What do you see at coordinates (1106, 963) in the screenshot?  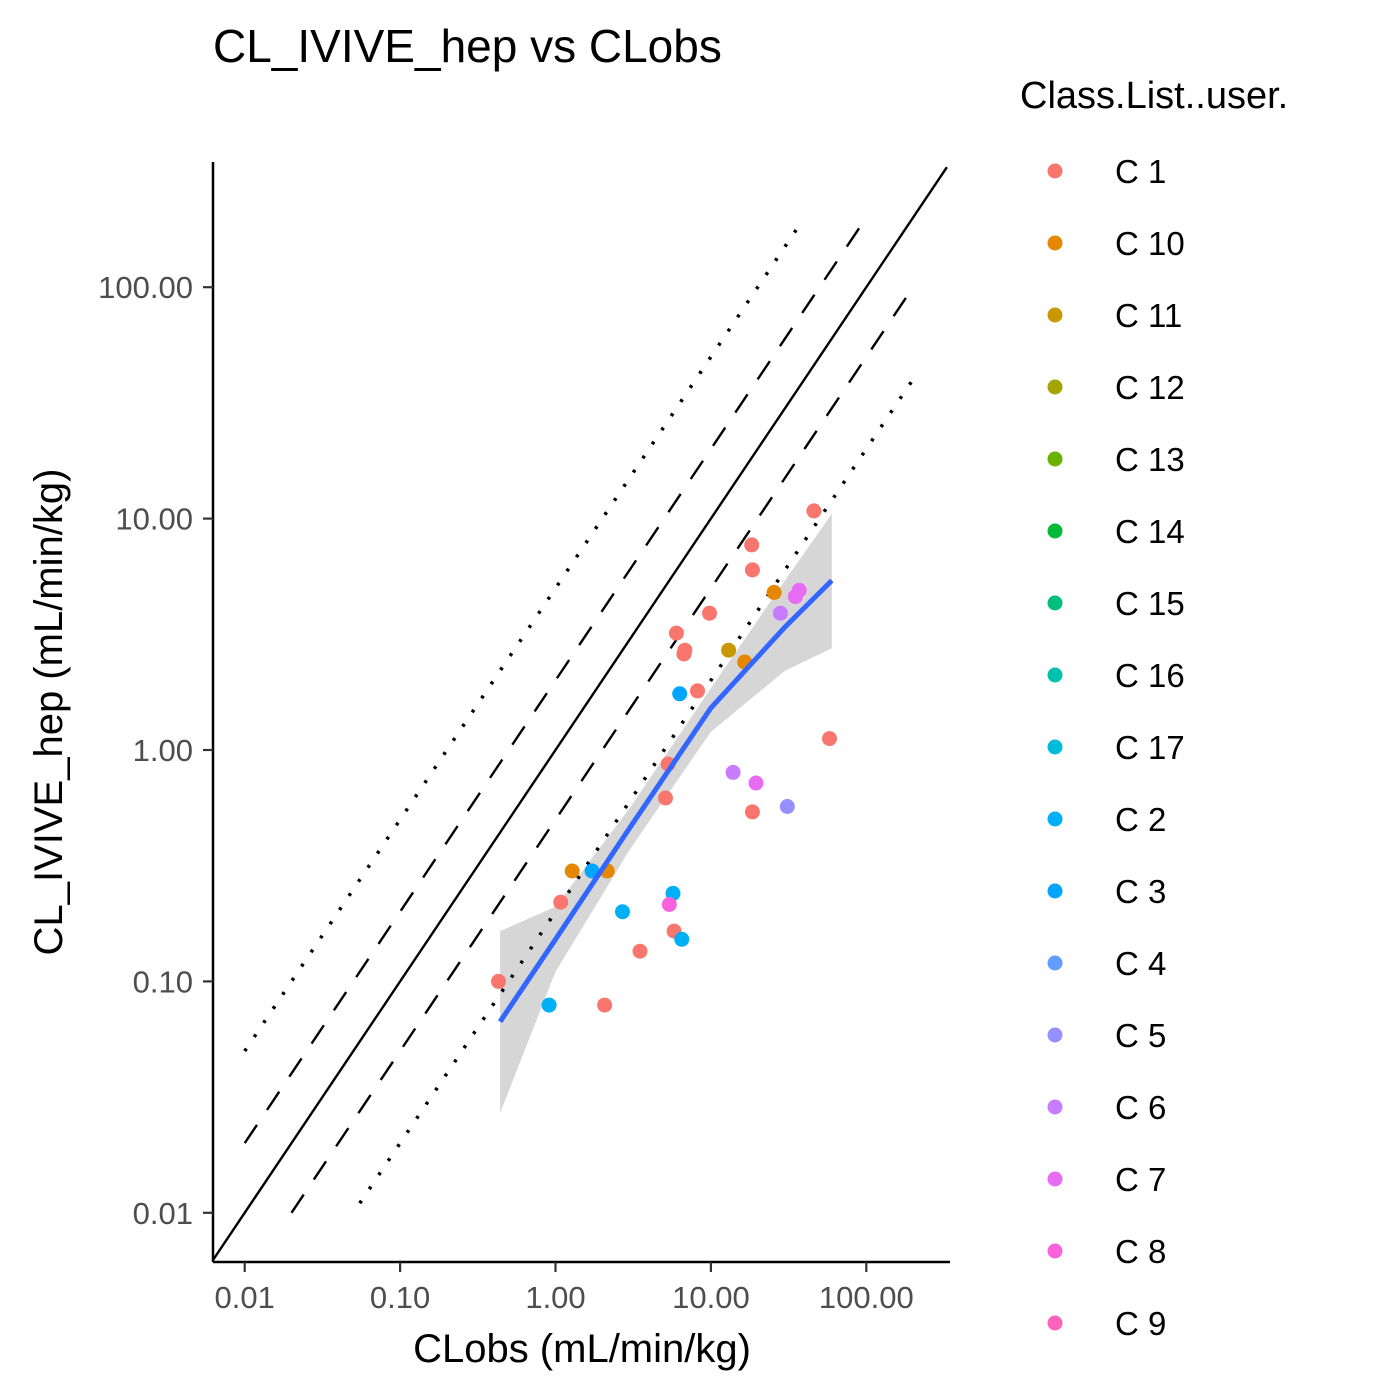 I see `legend-item: C 4` at bounding box center [1106, 963].